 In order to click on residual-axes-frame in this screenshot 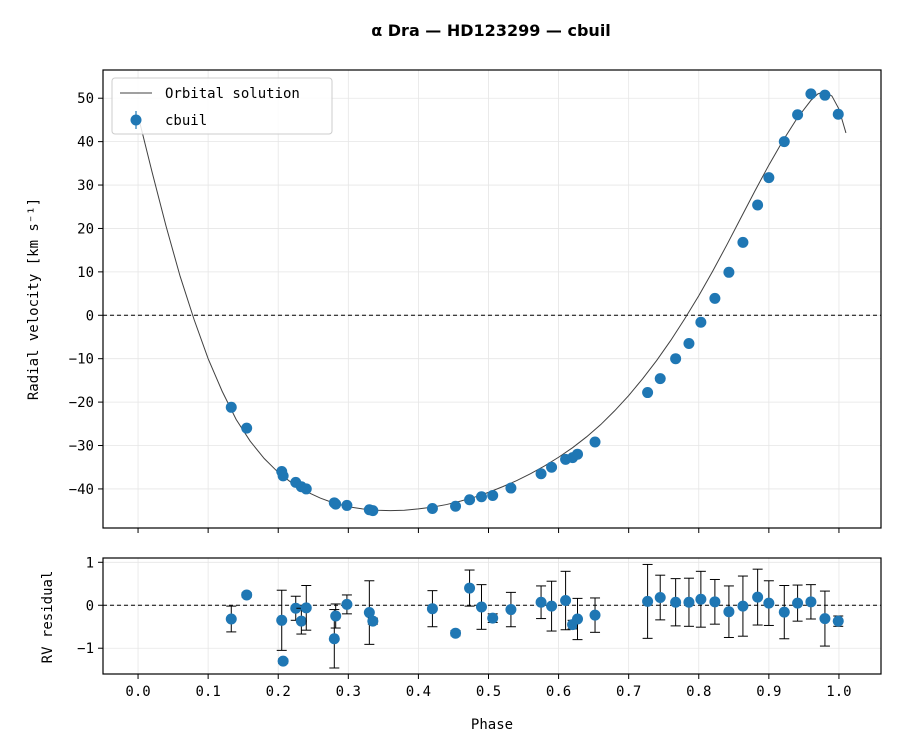, I will do `click(492, 616)`.